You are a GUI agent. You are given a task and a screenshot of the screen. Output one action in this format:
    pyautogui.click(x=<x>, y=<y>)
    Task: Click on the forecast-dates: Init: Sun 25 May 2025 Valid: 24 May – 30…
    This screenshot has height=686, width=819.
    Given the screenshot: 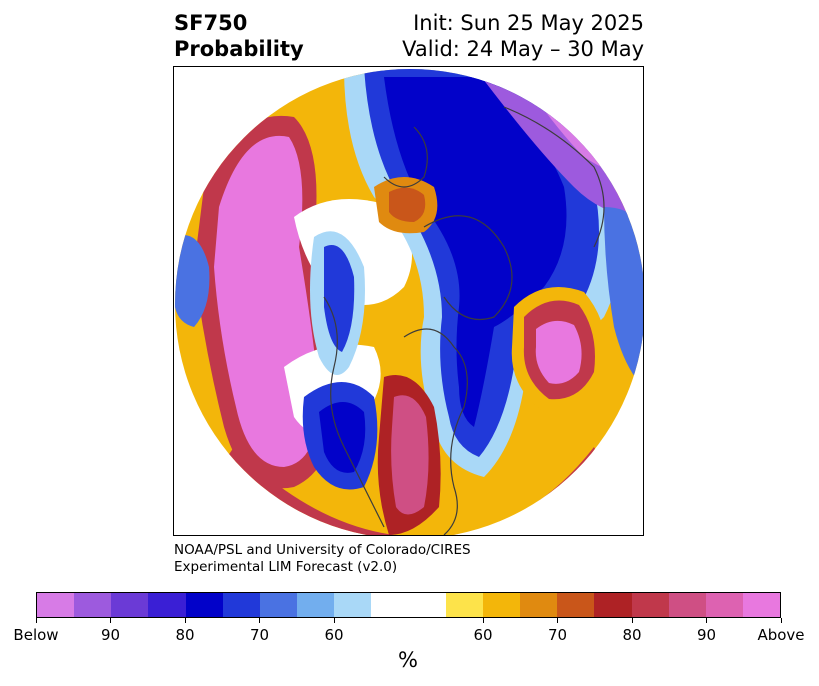 What is the action you would take?
    pyautogui.click(x=523, y=36)
    